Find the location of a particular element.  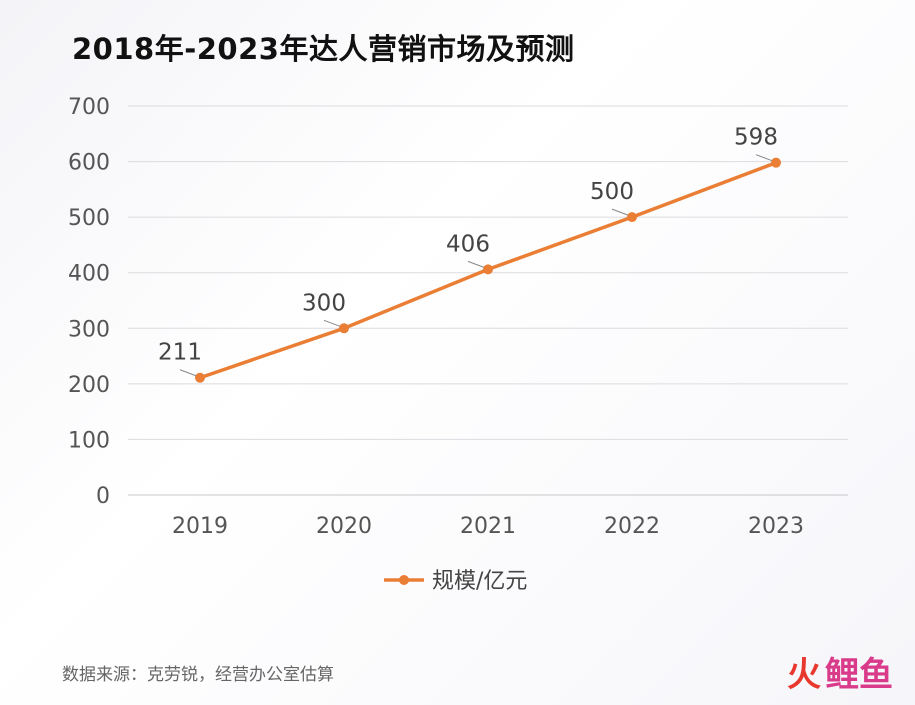

brand-logo-text: 鲤鱼 is located at coordinates (859, 675).